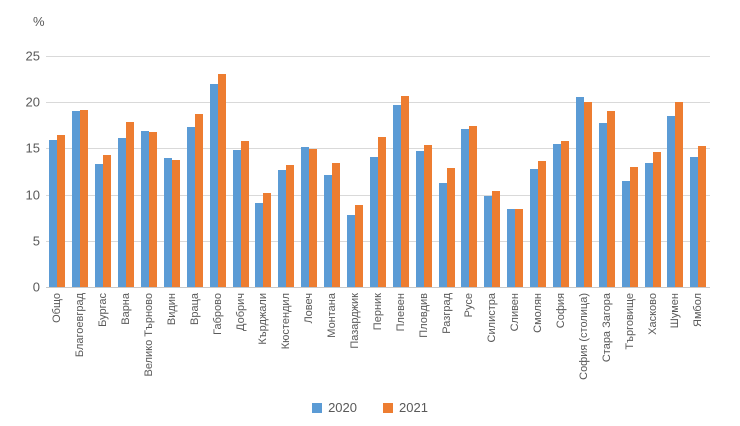 The width and height of the screenshot is (740, 426). Describe the element at coordinates (317, 407) in the screenshot. I see `legend-swatch-2020-icon` at that location.